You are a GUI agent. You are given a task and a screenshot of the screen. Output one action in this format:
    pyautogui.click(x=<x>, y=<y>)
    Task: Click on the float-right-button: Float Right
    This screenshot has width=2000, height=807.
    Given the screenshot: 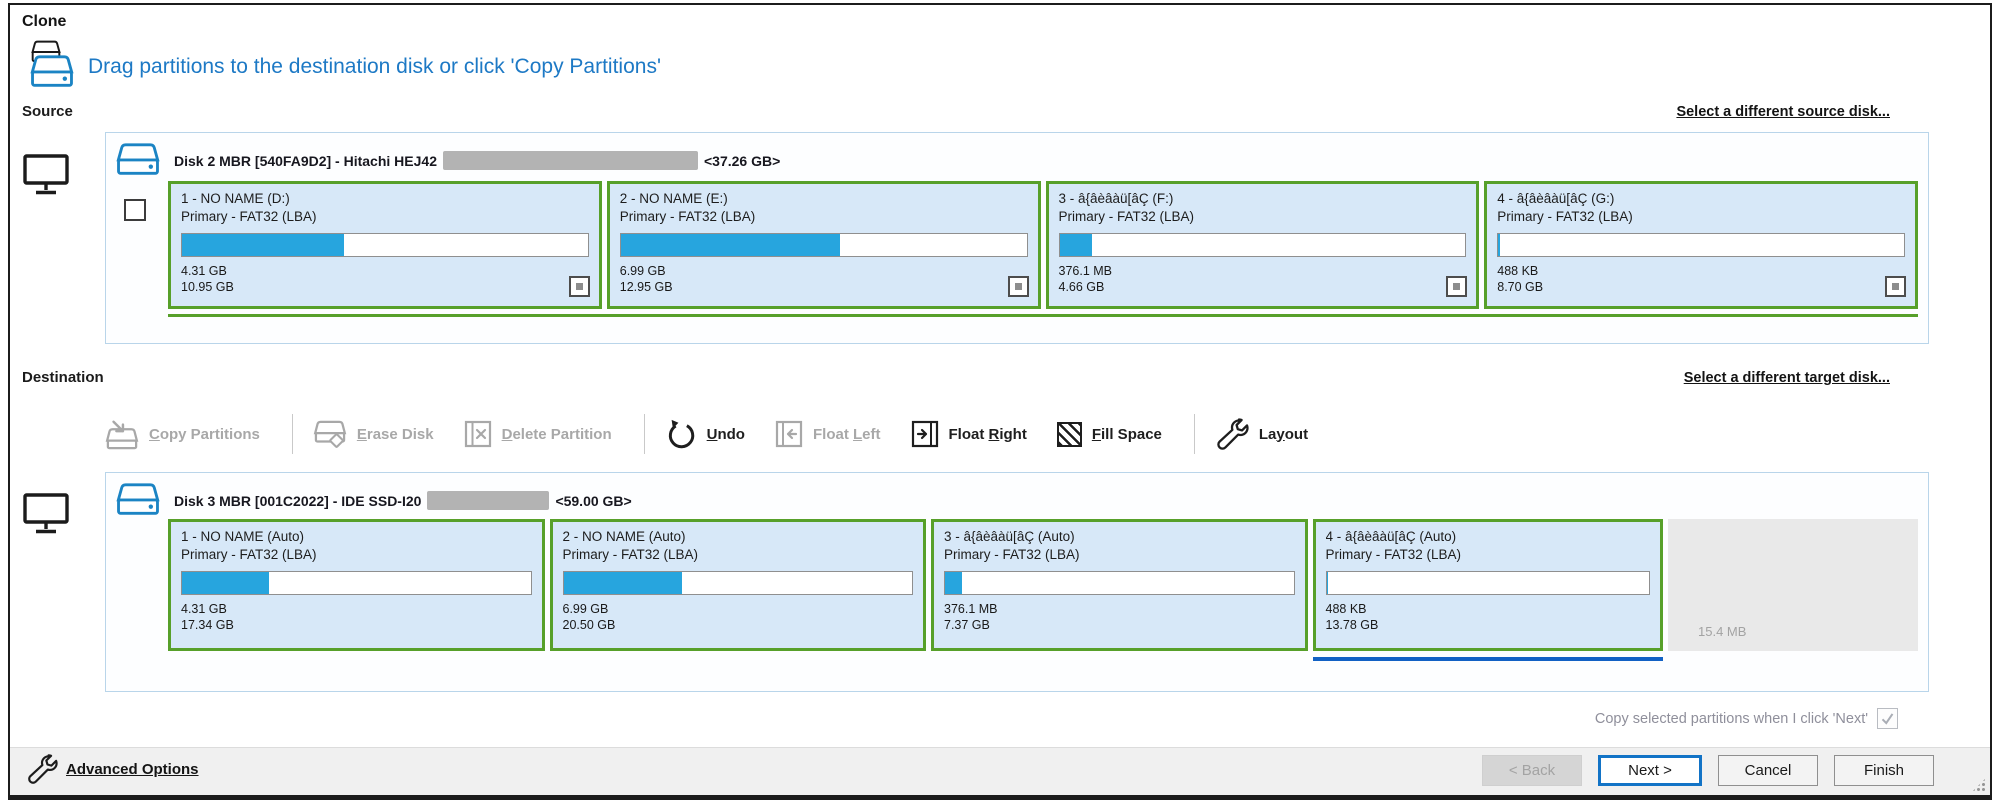 What is the action you would take?
    pyautogui.click(x=969, y=434)
    